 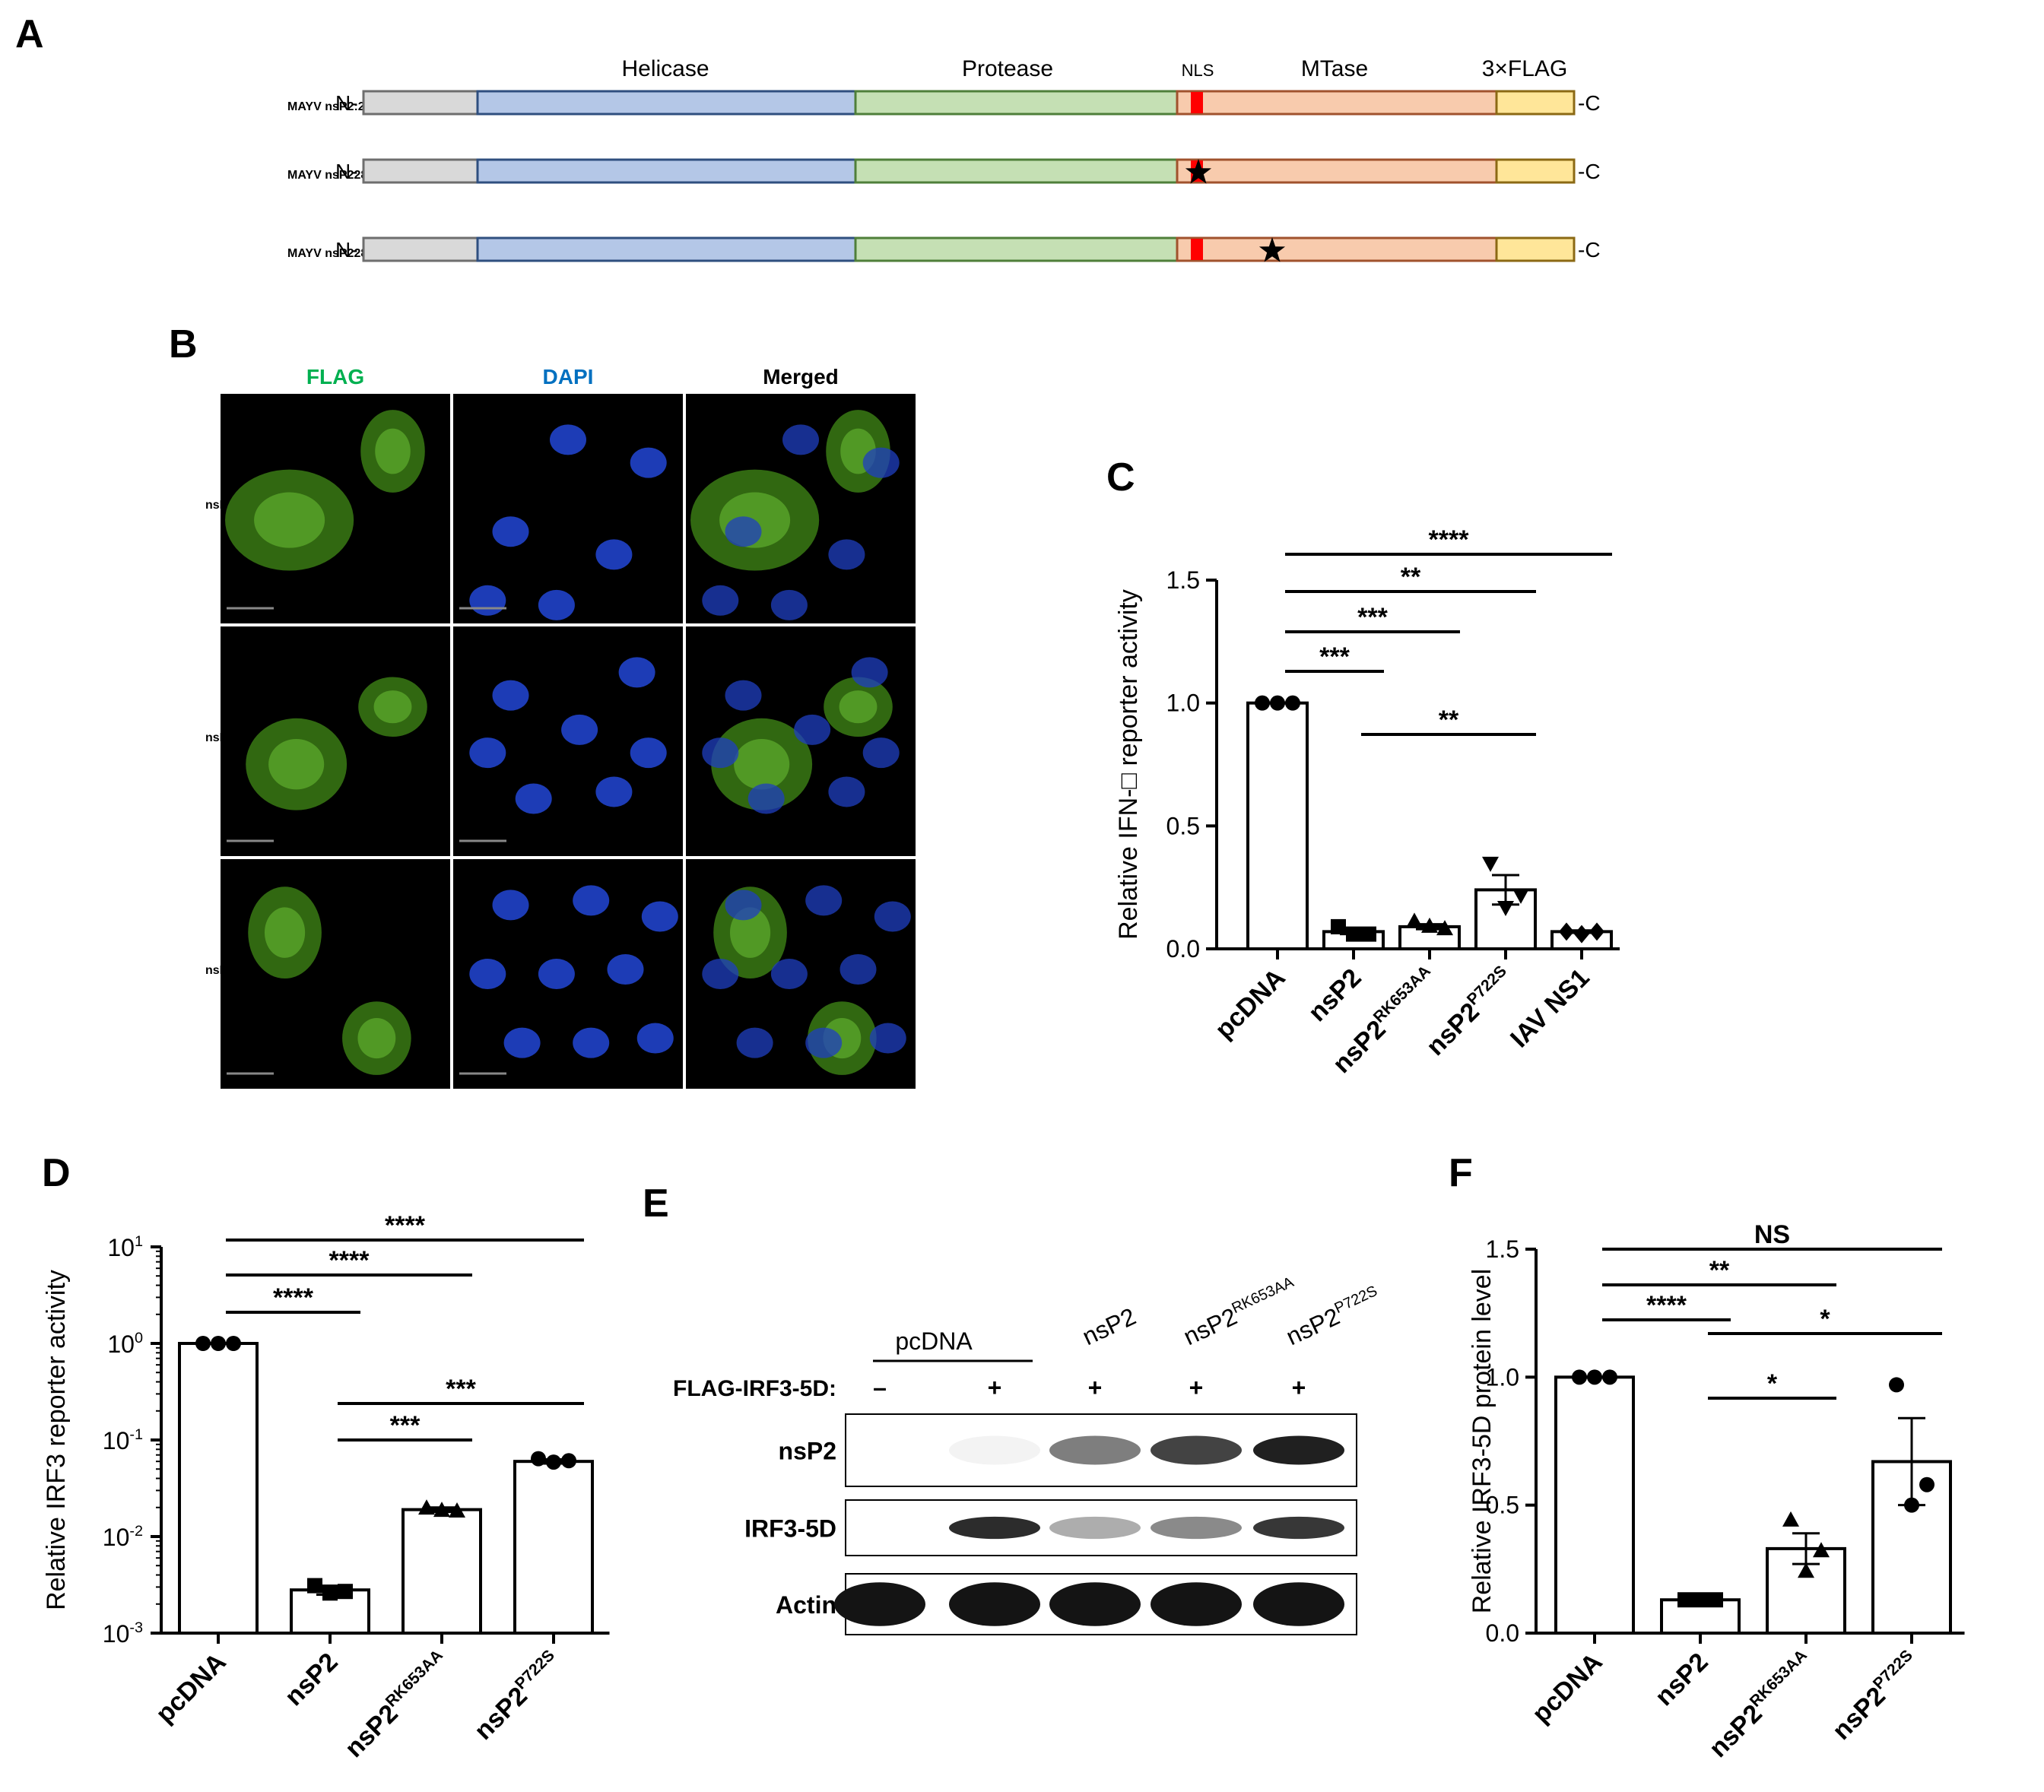 What do you see at coordinates (136, 1627) in the screenshot?
I see `text-superscript: -3` at bounding box center [136, 1627].